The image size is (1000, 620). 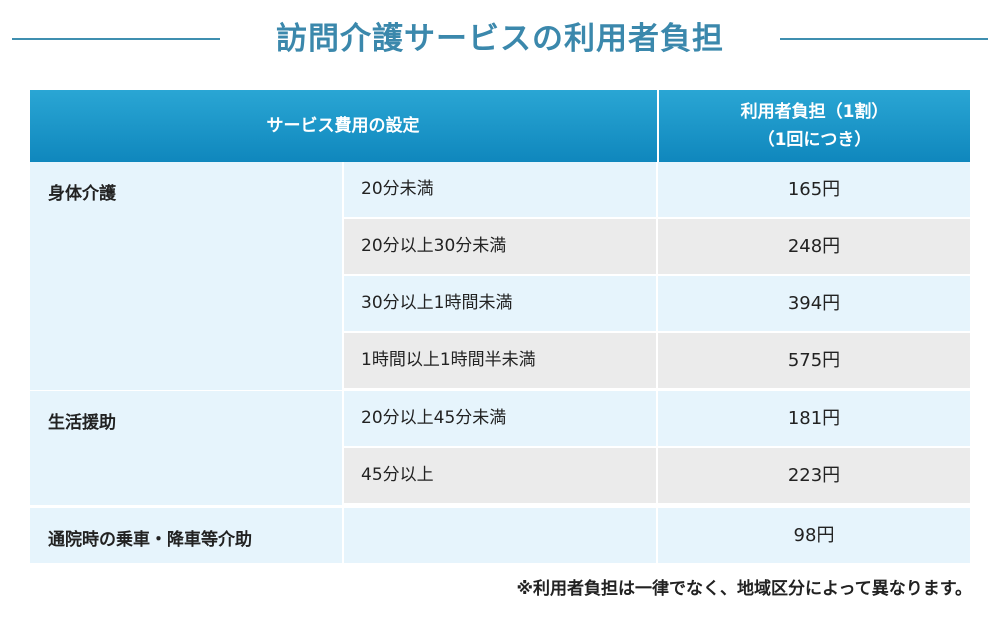 I want to click on header-service-setting: サービス費用の設定, so click(x=343, y=126).